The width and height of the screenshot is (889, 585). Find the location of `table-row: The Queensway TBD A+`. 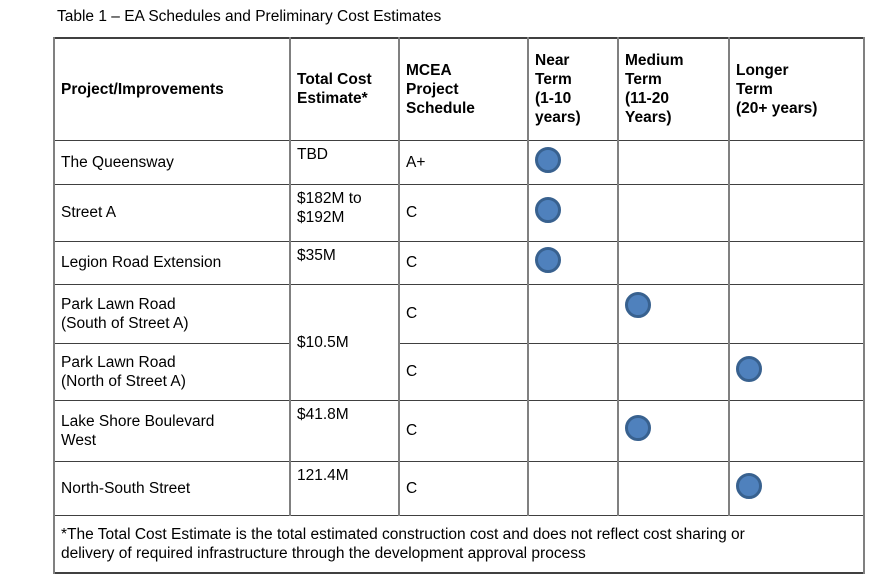

table-row: The Queensway TBD A+ is located at coordinates (459, 162).